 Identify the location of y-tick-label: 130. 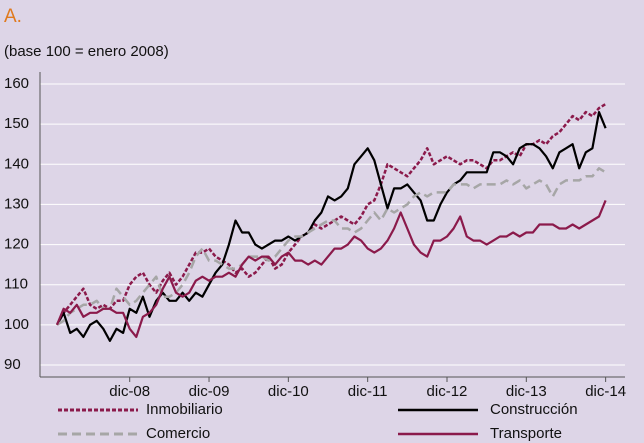
(16, 203).